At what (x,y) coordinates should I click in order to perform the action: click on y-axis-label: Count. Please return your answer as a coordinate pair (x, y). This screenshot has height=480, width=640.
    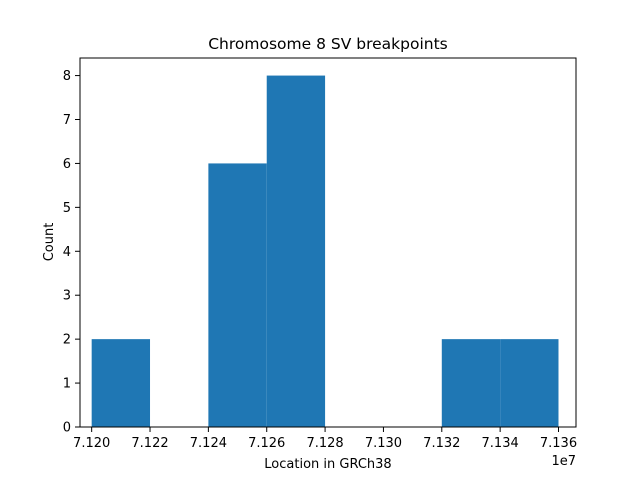
    Looking at the image, I should click on (49, 242).